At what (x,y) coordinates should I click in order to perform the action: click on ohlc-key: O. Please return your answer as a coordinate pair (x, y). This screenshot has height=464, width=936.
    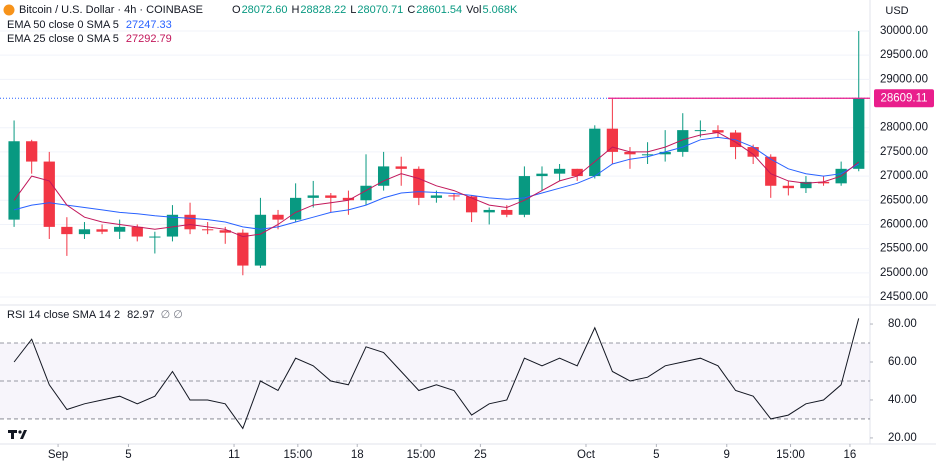
    Looking at the image, I should click on (236, 10).